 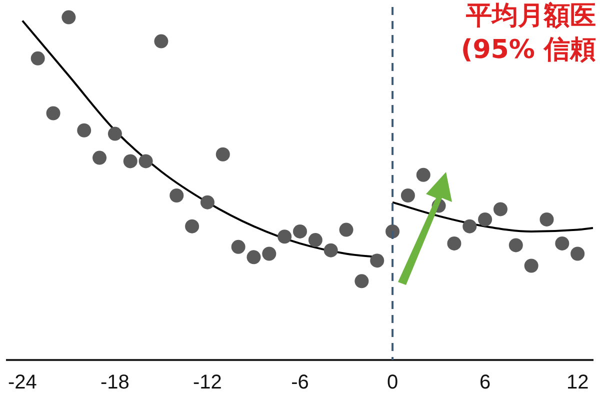 What do you see at coordinates (528, 49) in the screenshot?
I see `annotation: (95% 信頼` at bounding box center [528, 49].